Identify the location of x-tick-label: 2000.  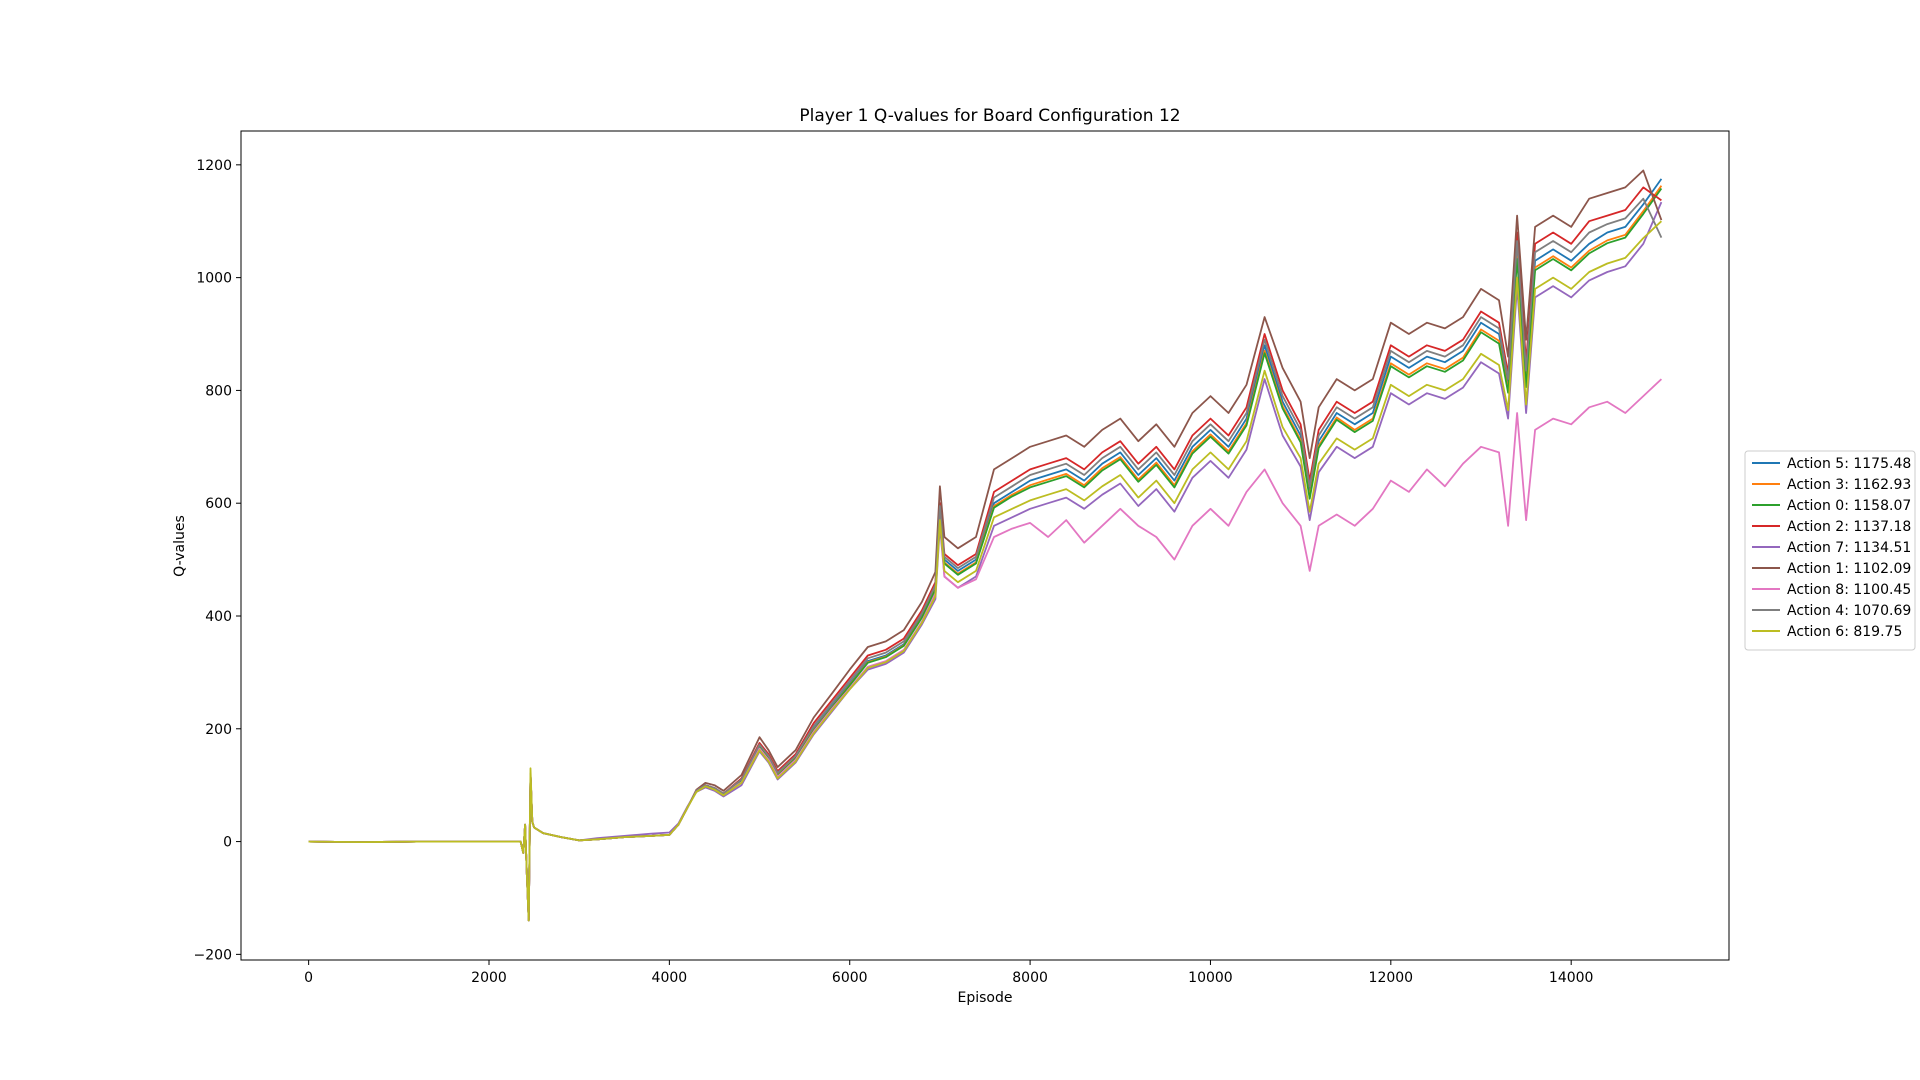
(489, 978).